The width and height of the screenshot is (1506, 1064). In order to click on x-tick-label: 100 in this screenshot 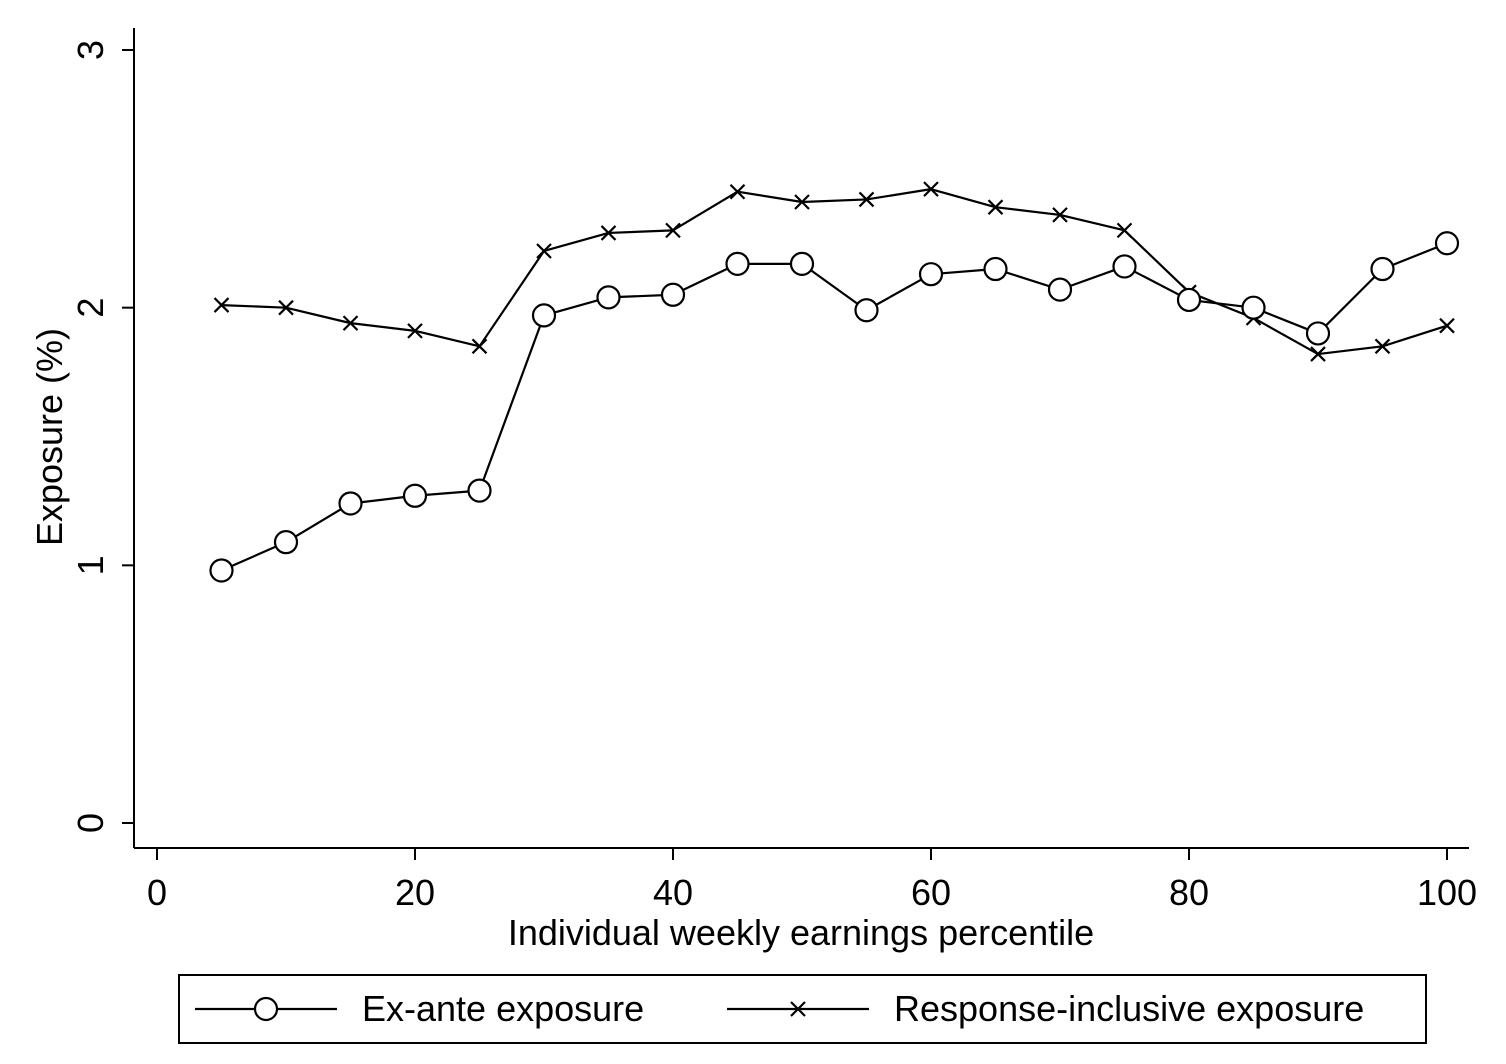, I will do `click(1447, 892)`.